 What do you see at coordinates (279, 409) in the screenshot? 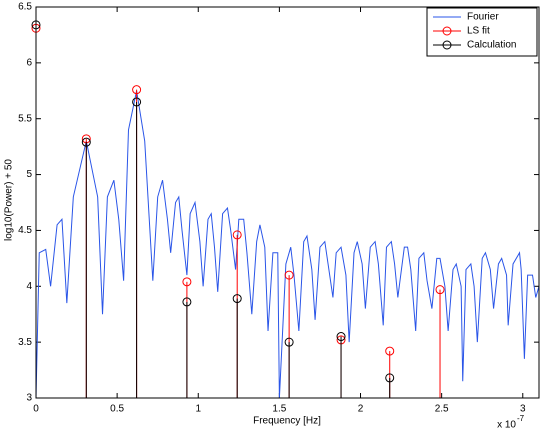
I see `x-tick-label: 1.5` at bounding box center [279, 409].